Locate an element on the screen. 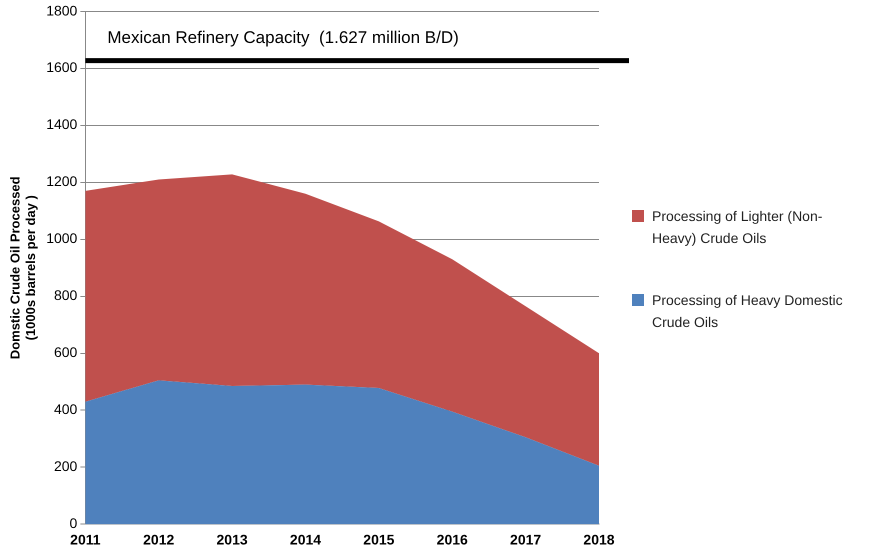 The width and height of the screenshot is (879, 556). x-tick-label: 2012 is located at coordinates (159, 539).